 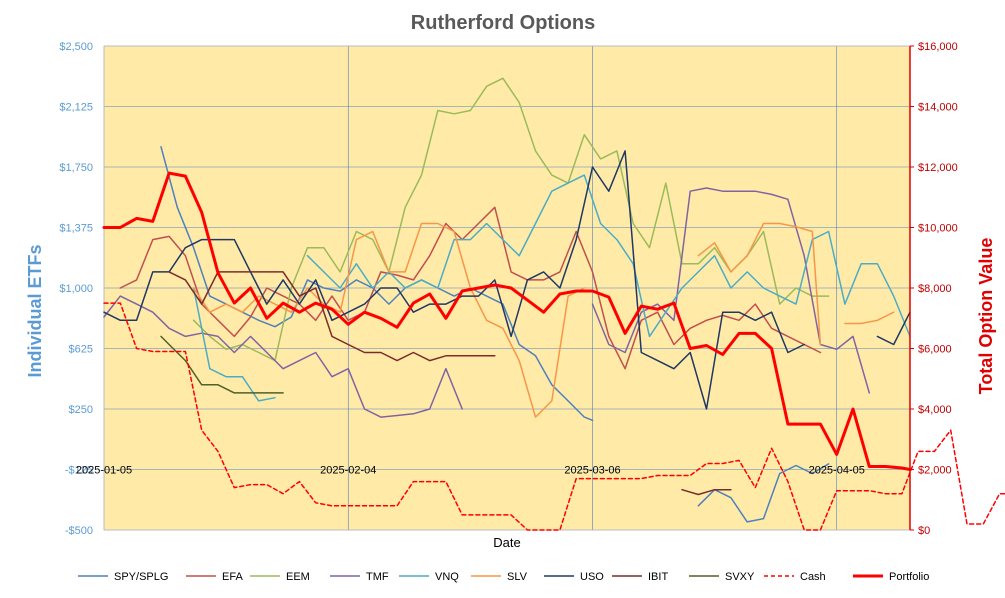 What do you see at coordinates (81, 410) in the screenshot?
I see `y-left-tick-label-6: $250` at bounding box center [81, 410].